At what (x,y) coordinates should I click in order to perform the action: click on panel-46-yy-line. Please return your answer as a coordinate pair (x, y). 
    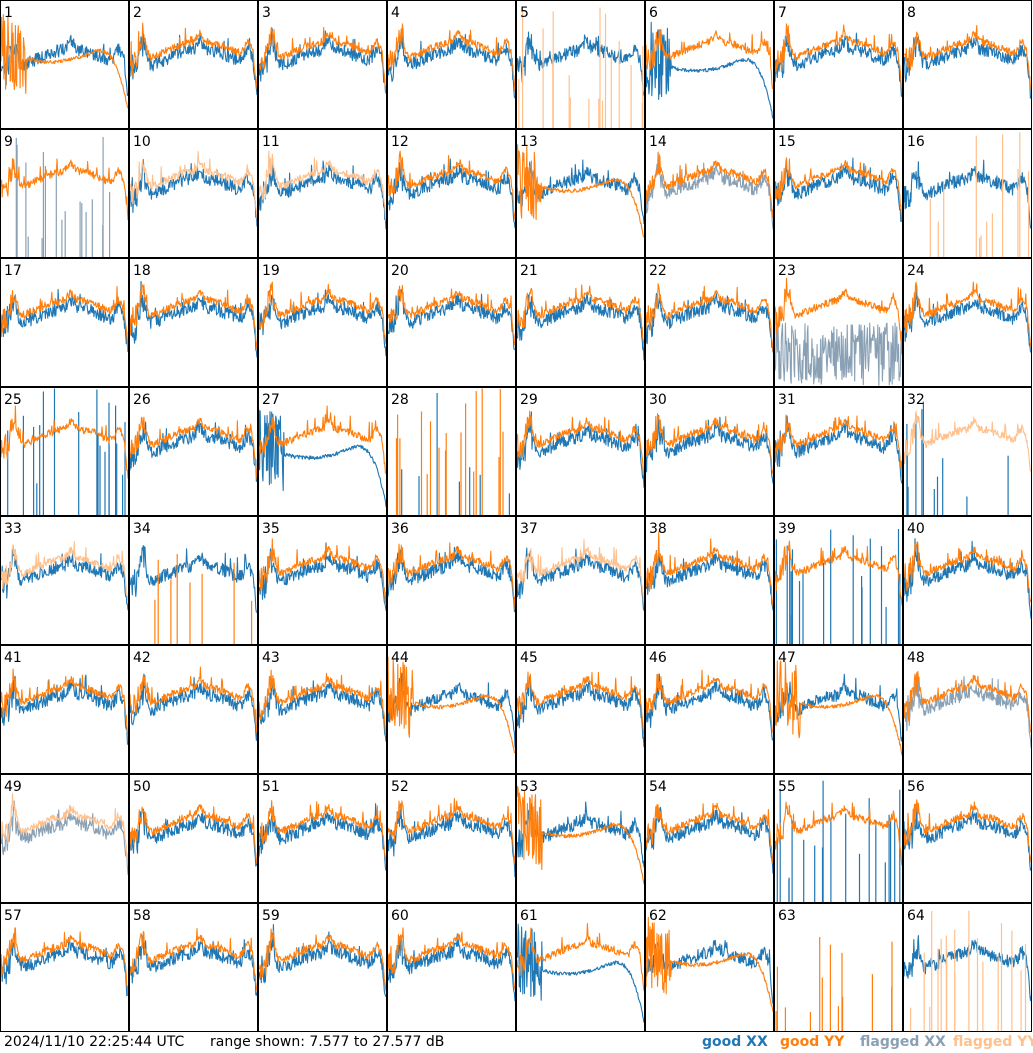
    Looking at the image, I should click on (709, 701).